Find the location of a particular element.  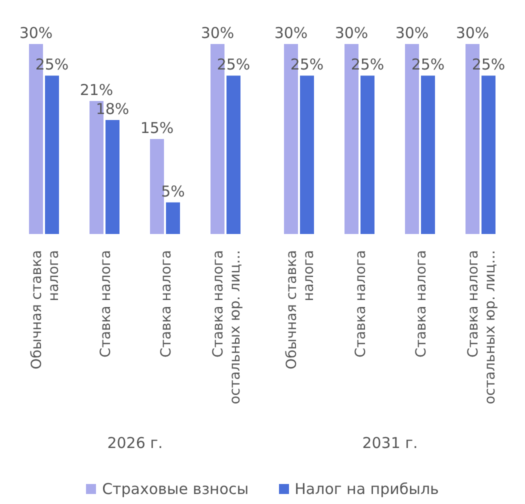

legend-label: Страховые взносы is located at coordinates (175, 489).